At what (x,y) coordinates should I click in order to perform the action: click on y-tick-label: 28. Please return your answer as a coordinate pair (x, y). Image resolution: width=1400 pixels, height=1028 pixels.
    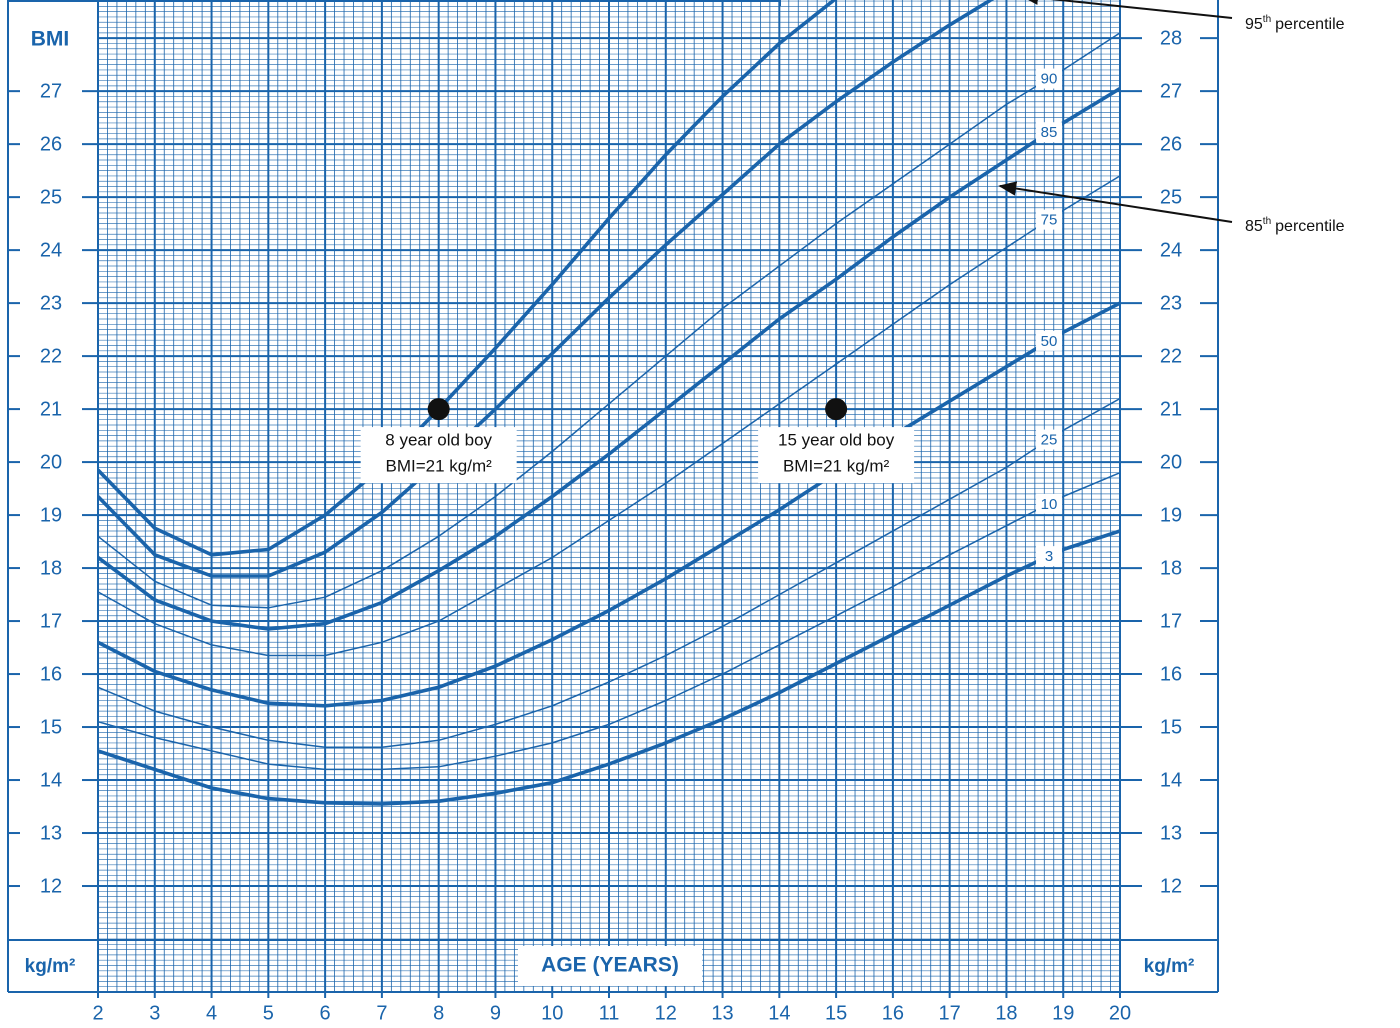
    Looking at the image, I should click on (1171, 38).